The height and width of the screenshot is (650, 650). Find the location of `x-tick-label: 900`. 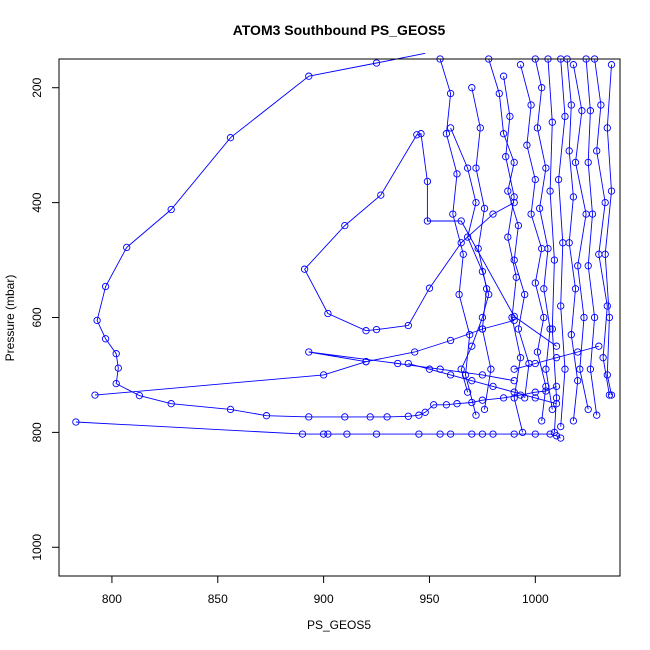

x-tick-label: 900 is located at coordinates (324, 599).